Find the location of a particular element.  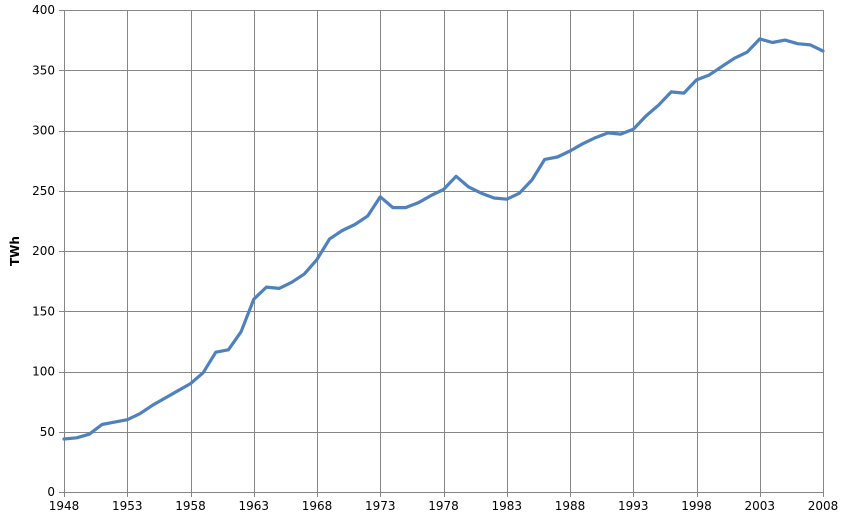

x-tick-label: 1968 is located at coordinates (317, 506).